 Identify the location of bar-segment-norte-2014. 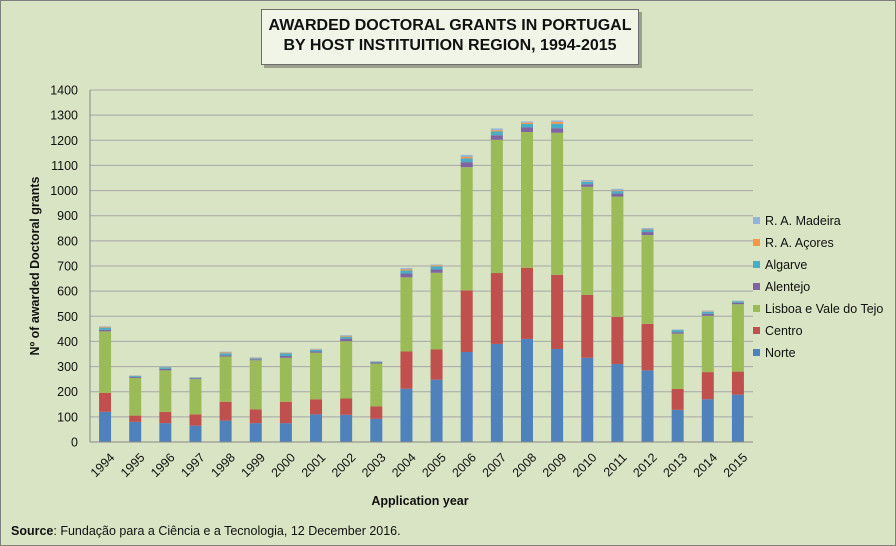
(707, 420).